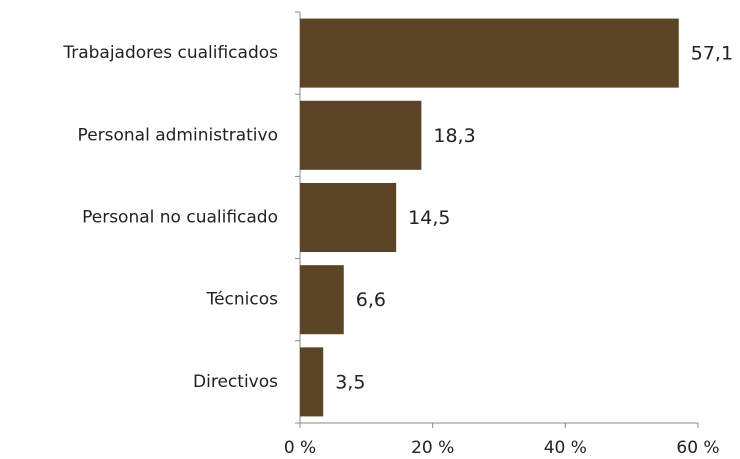  Describe the element at coordinates (432, 448) in the screenshot. I see `x-tick-label: 20 %` at that location.